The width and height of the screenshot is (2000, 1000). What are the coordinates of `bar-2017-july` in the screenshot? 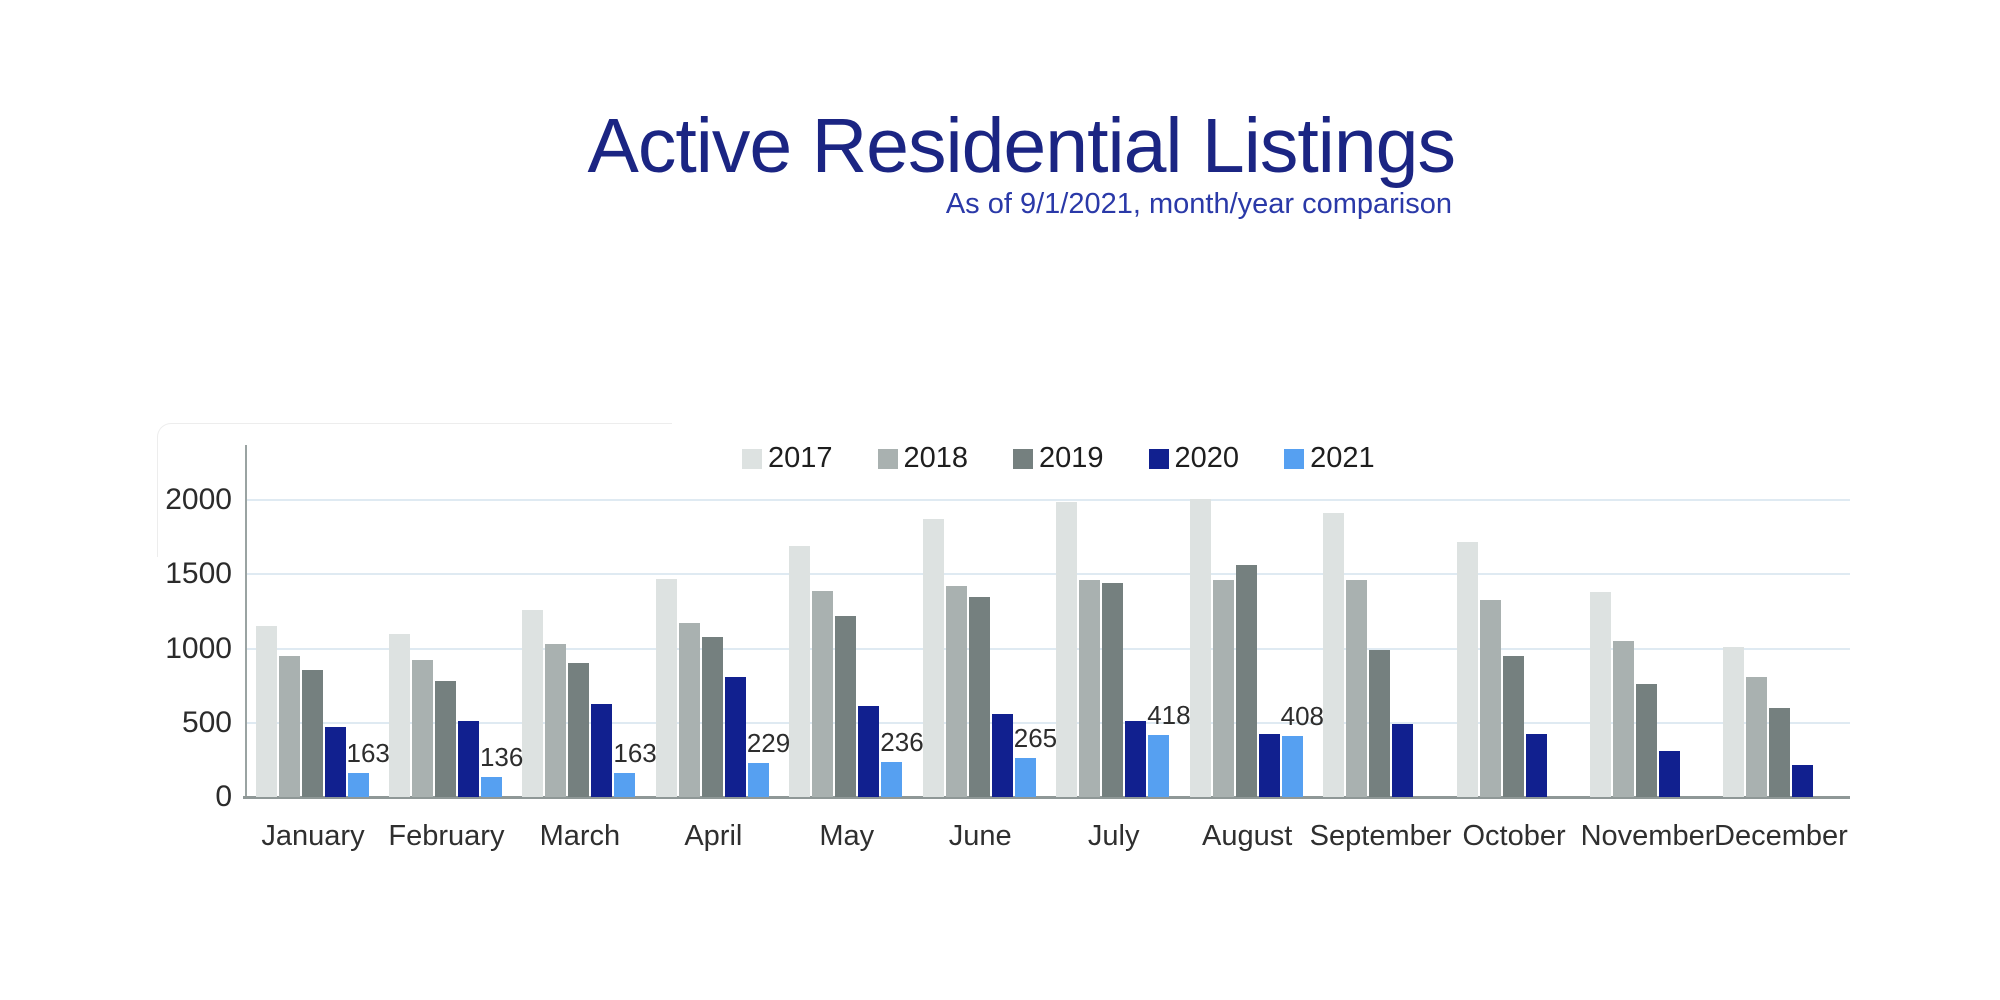 It's located at (1067, 649).